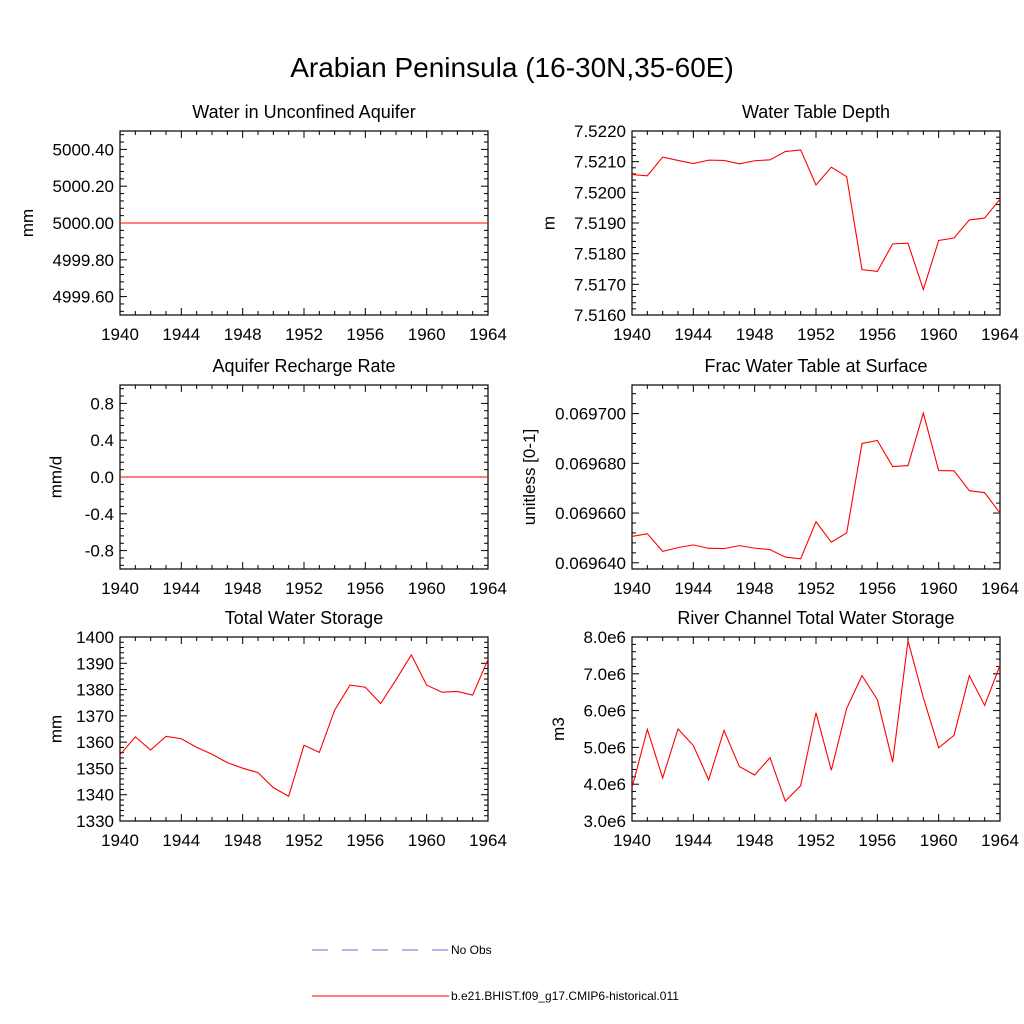 This screenshot has height=1024, width=1024. What do you see at coordinates (102, 440) in the screenshot?
I see `y-tick-label: 0.4` at bounding box center [102, 440].